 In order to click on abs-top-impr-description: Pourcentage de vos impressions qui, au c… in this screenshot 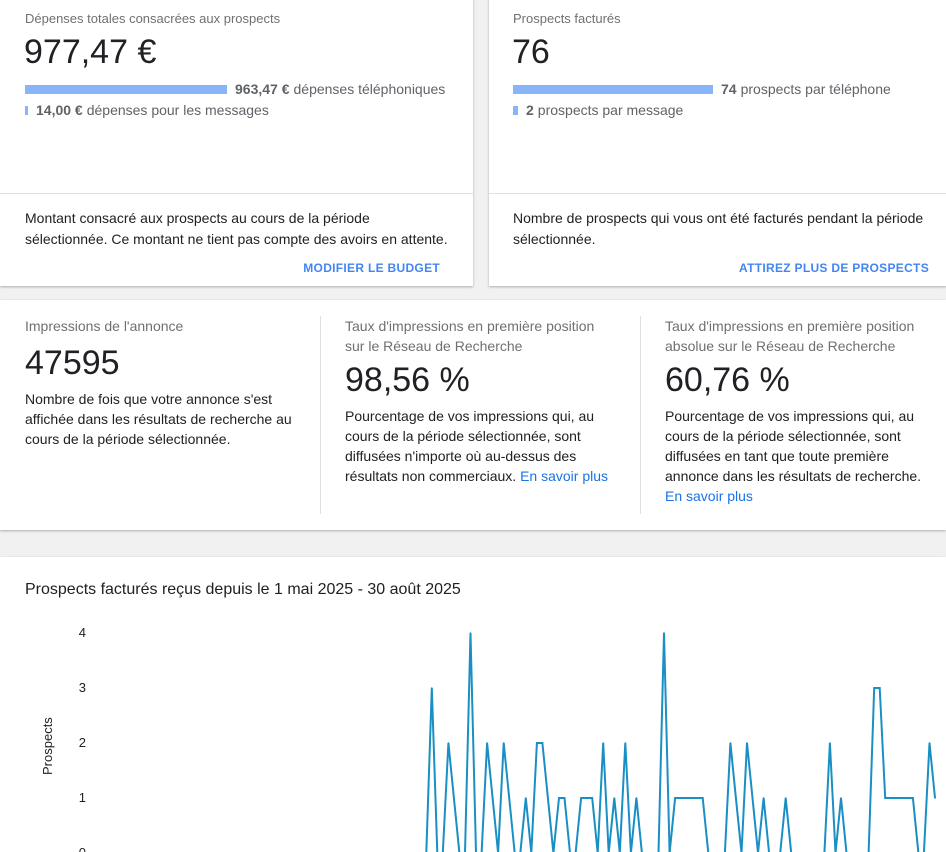, I will do `click(796, 456)`.